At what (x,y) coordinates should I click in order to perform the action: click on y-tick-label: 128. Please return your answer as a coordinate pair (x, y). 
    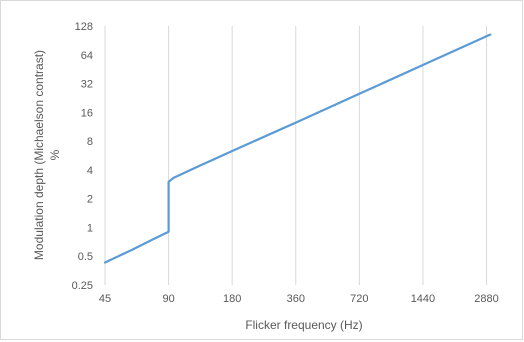
    Looking at the image, I should click on (84, 27).